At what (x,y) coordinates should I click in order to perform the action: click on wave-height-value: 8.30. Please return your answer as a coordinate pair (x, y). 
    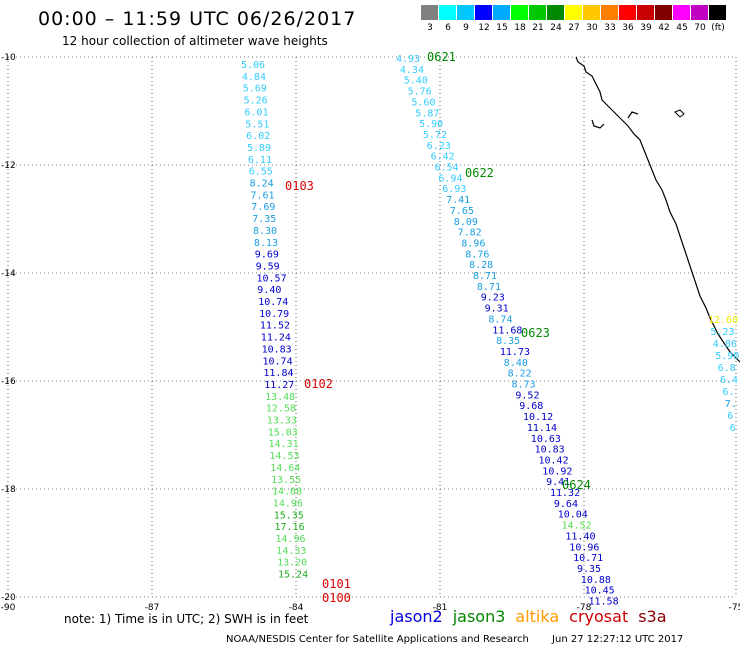
    Looking at the image, I should click on (265, 231).